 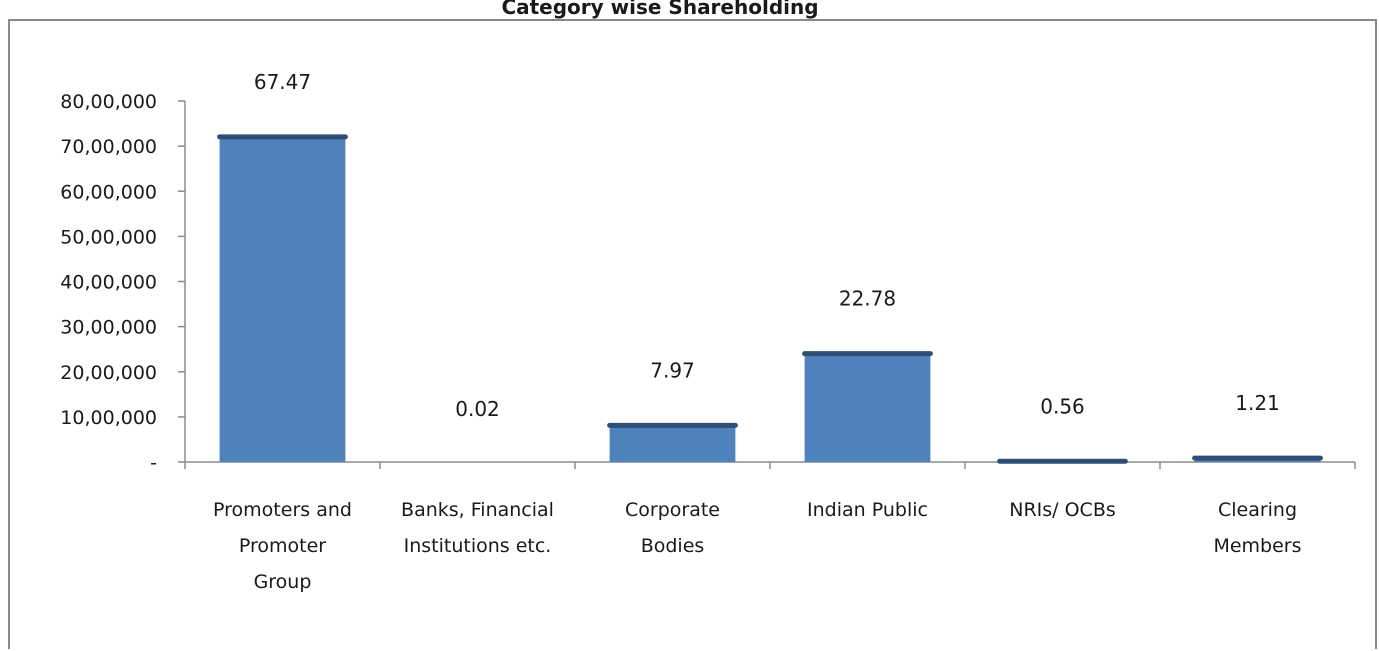 I want to click on x-category-line: Group, so click(x=283, y=582).